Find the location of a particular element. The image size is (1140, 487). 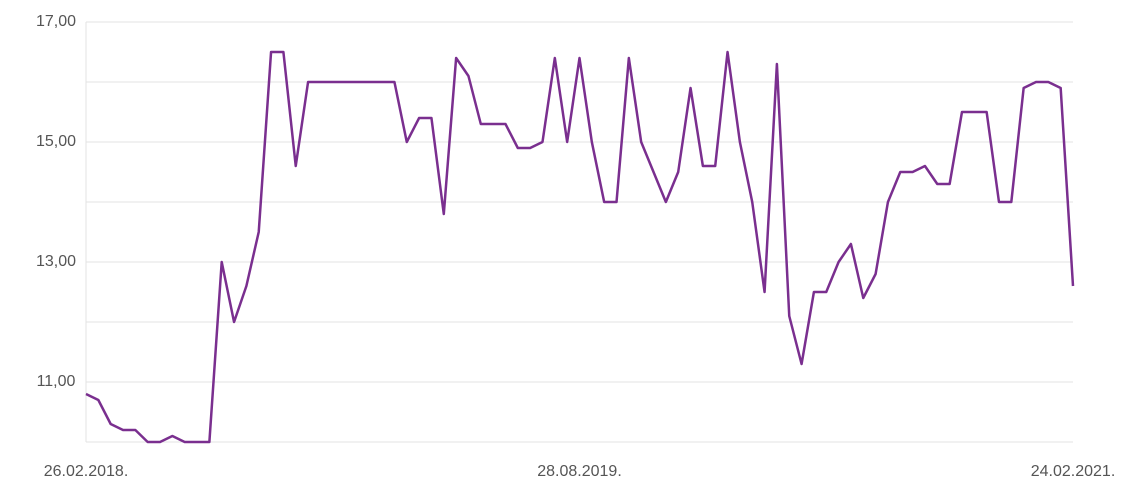

y-tick-label: 11,00 is located at coordinates (56, 381).